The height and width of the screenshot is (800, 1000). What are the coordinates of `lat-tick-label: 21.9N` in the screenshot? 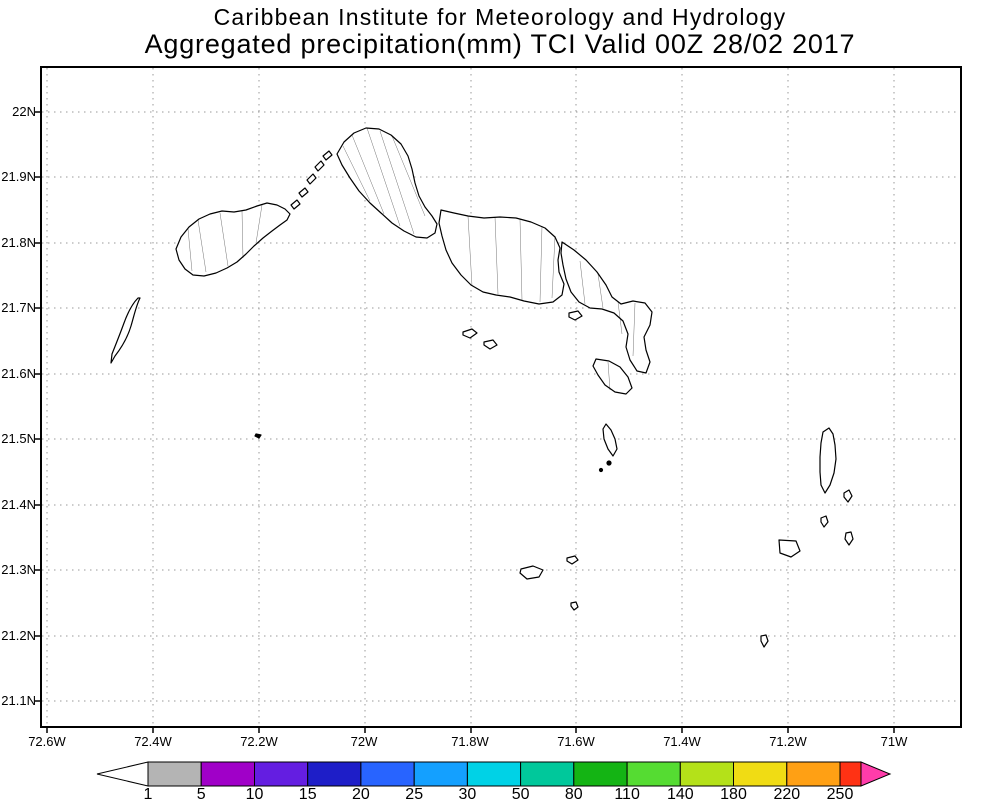 It's located at (18, 176).